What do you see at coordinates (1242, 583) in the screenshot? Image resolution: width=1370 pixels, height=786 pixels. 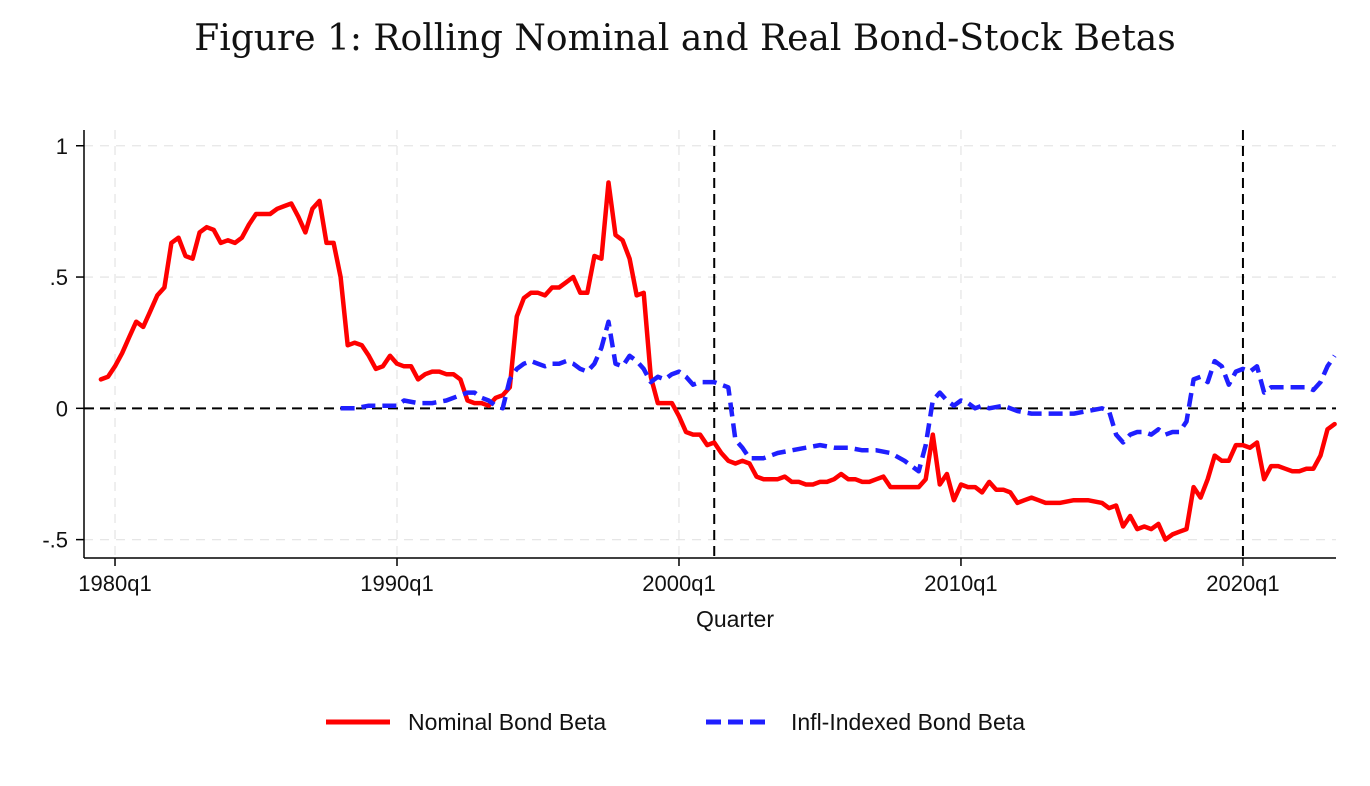 I see `x-tick-label: 2020q1` at bounding box center [1242, 583].